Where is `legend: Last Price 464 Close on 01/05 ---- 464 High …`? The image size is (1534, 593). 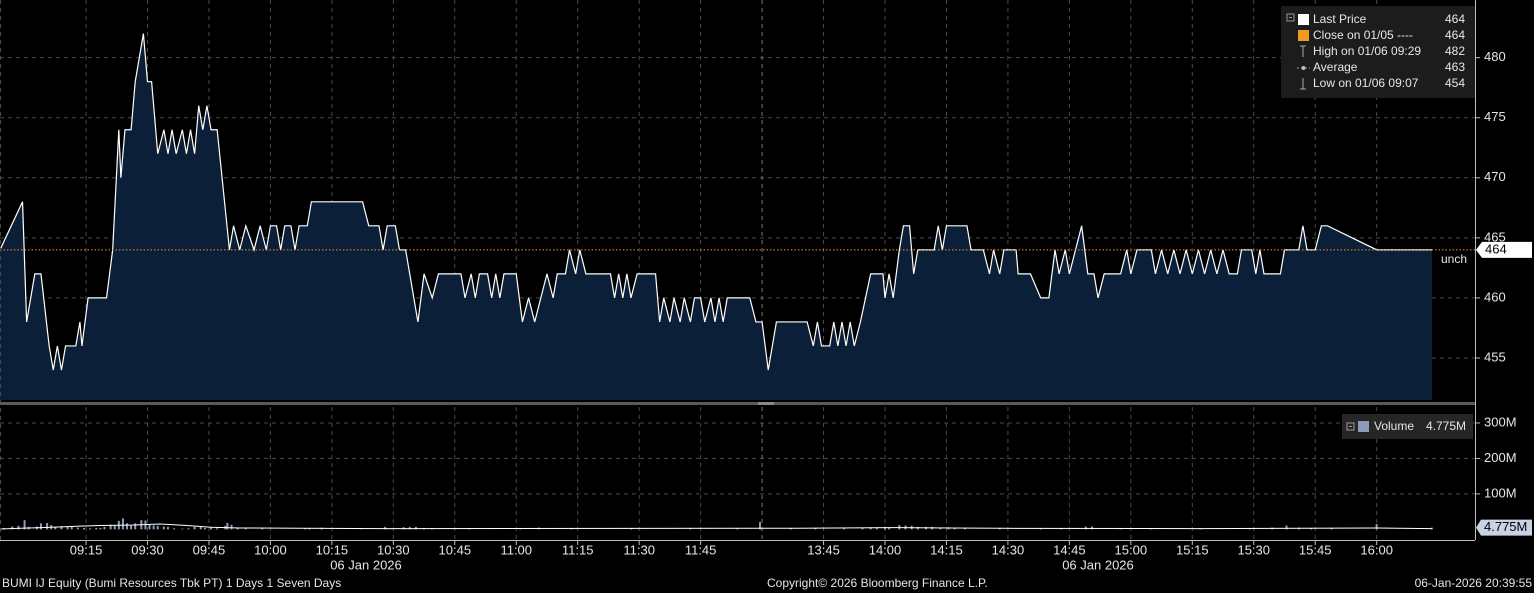
legend: Last Price 464 Close on 01/05 ---- 464 High … is located at coordinates (1378, 52).